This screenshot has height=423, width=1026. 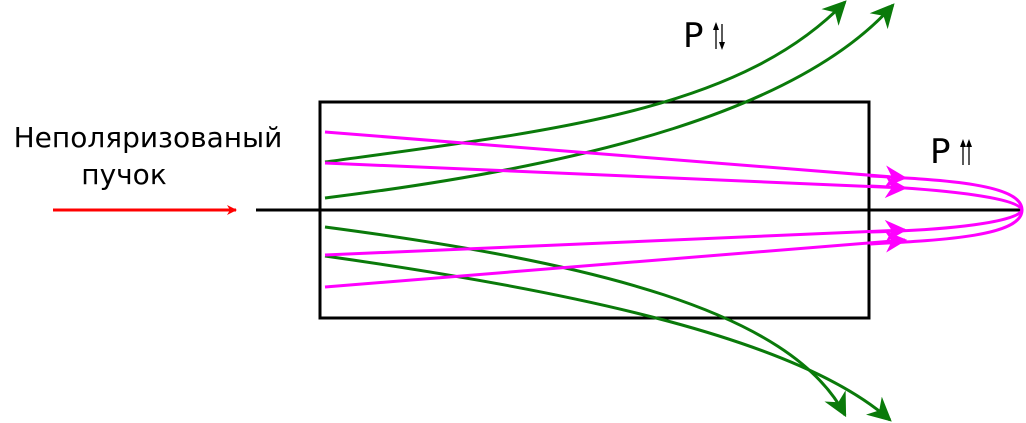 I want to click on antiparallel-spin-icon, so click(x=719, y=36).